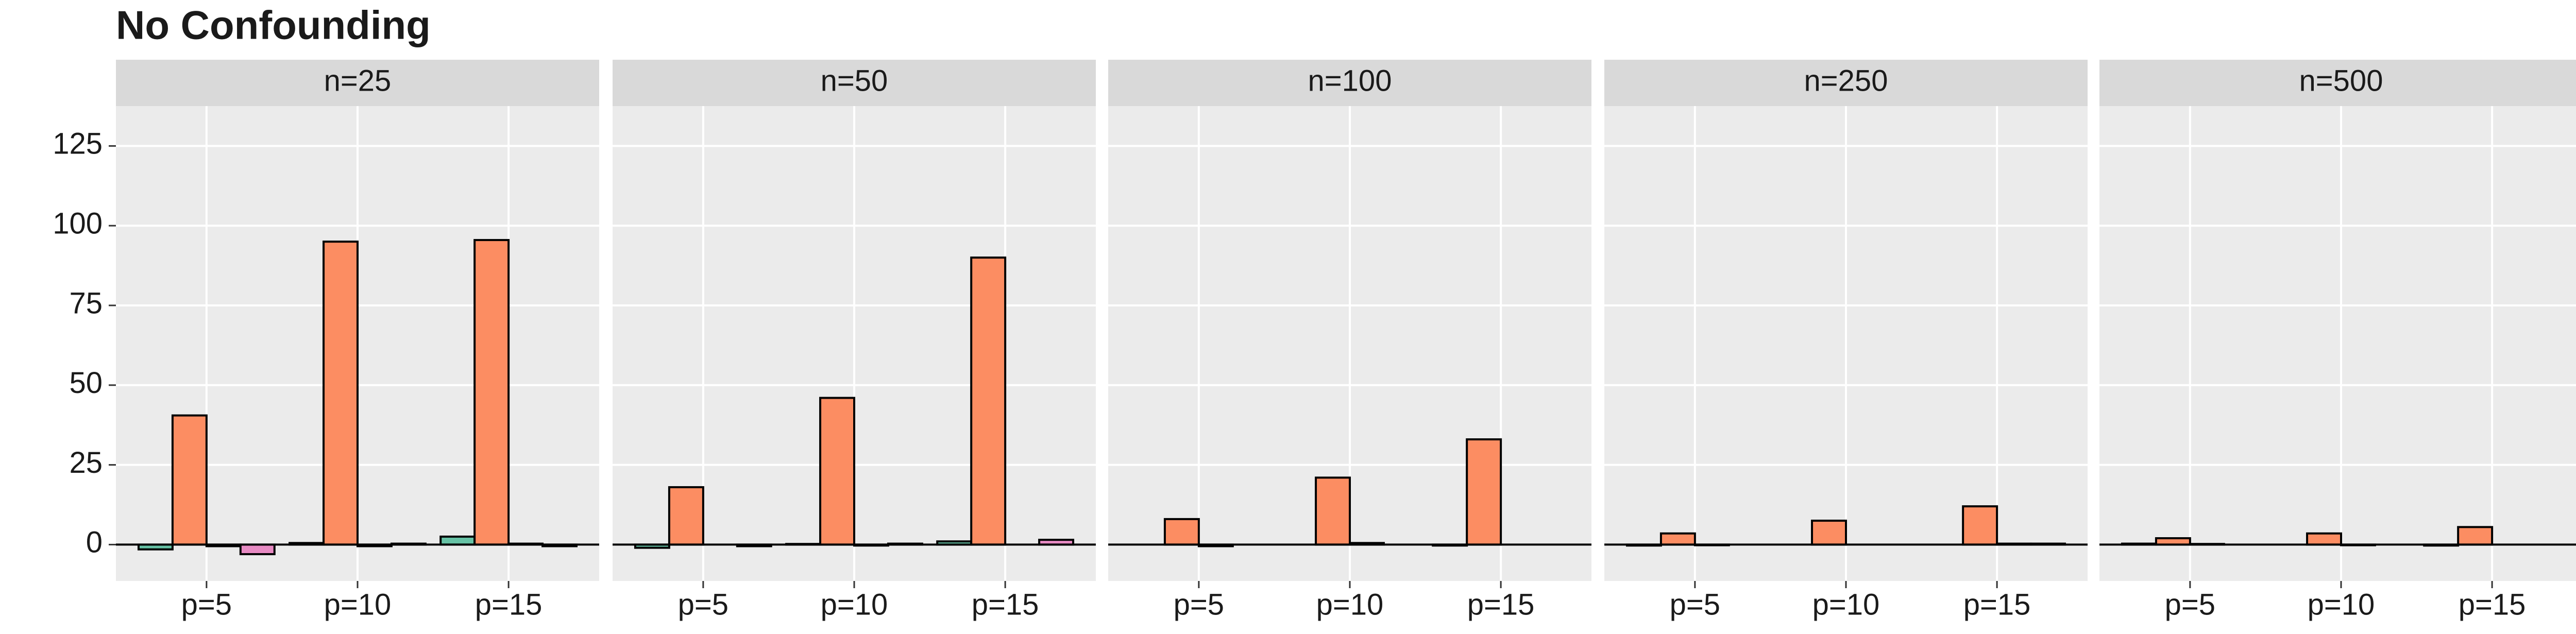 Image resolution: width=2576 pixels, height=634 pixels. What do you see at coordinates (1350, 80) in the screenshot?
I see `strip-label: n=100` at bounding box center [1350, 80].